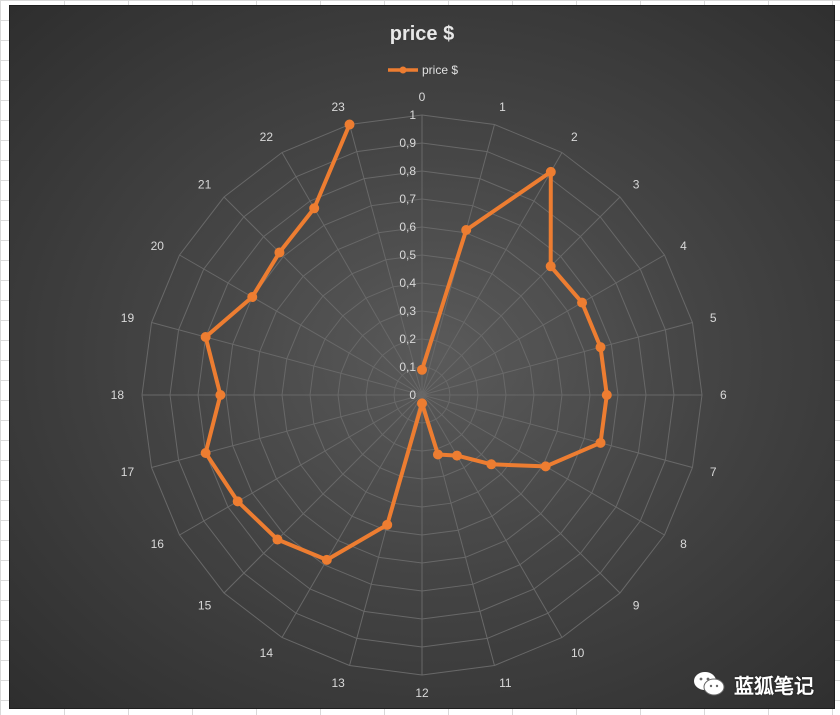 Image resolution: width=840 pixels, height=715 pixels. What do you see at coordinates (339, 107) in the screenshot?
I see `category-label: 23` at bounding box center [339, 107].